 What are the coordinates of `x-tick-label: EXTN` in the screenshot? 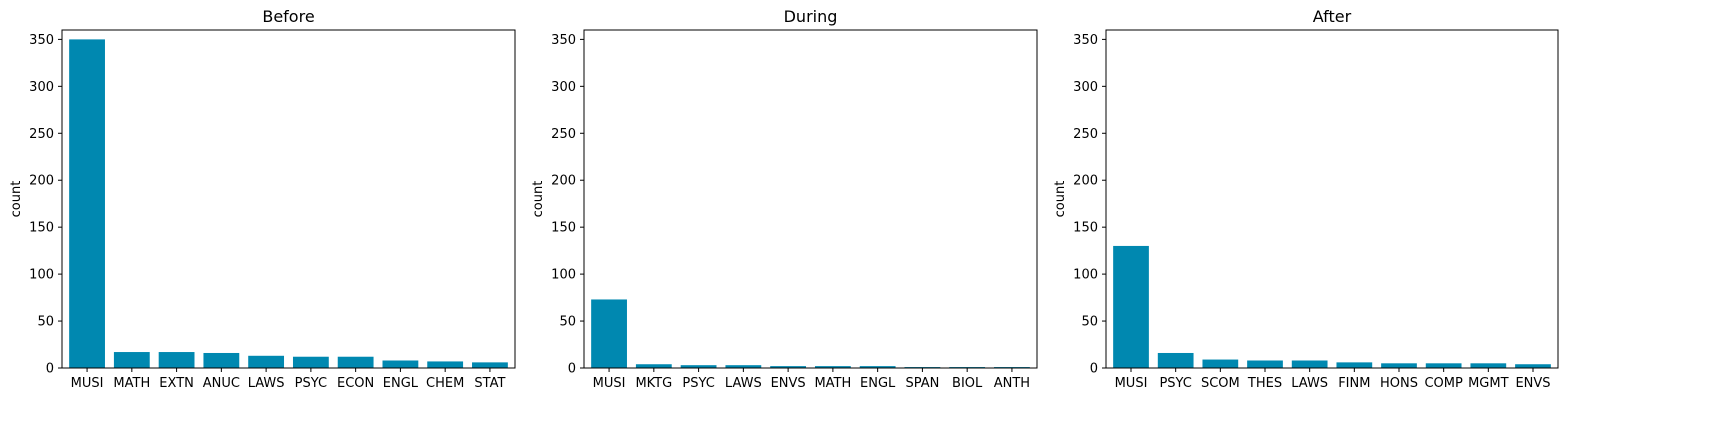 It's located at (176, 383).